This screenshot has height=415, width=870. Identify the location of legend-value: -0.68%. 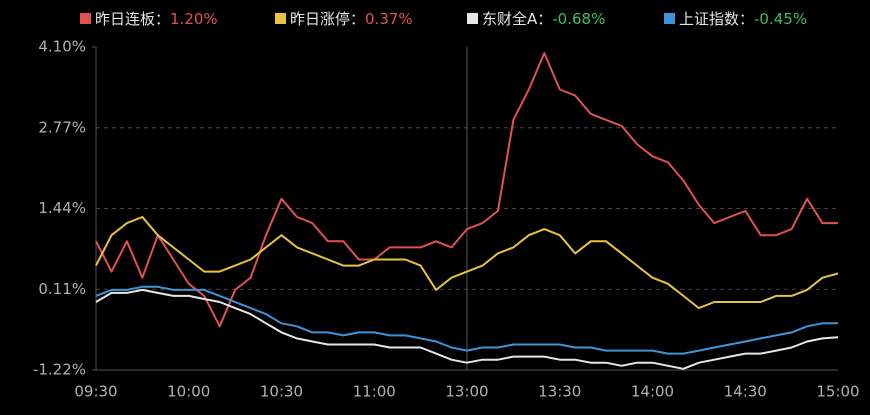
(578, 19).